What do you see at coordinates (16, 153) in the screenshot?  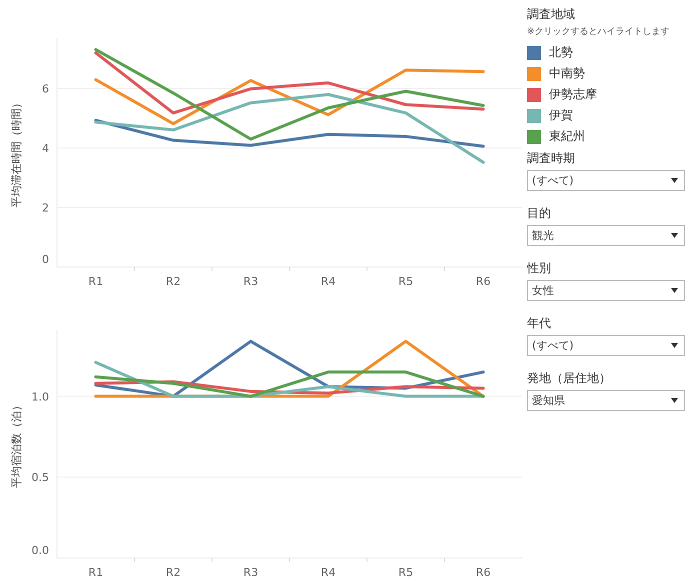 I see `y-axis-title: 平均滞在時間（時間）` at bounding box center [16, 153].